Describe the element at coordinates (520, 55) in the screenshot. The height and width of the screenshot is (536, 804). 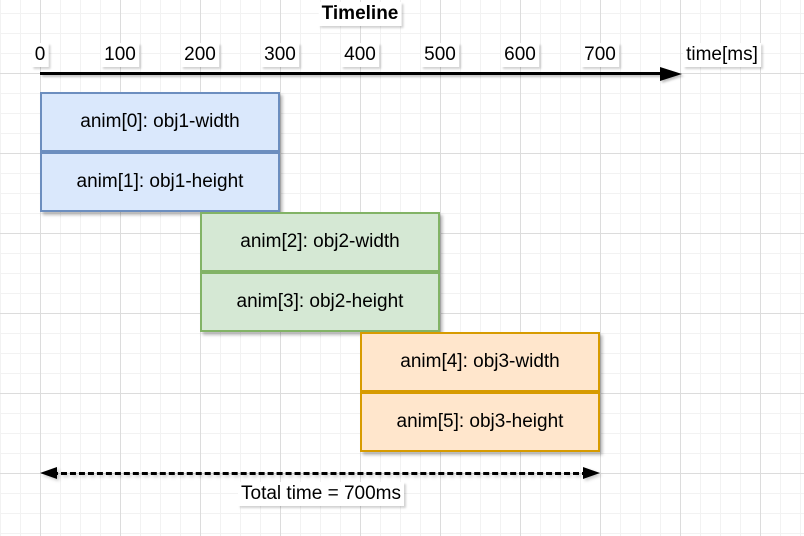
I see `tick-label-600: 600` at that location.